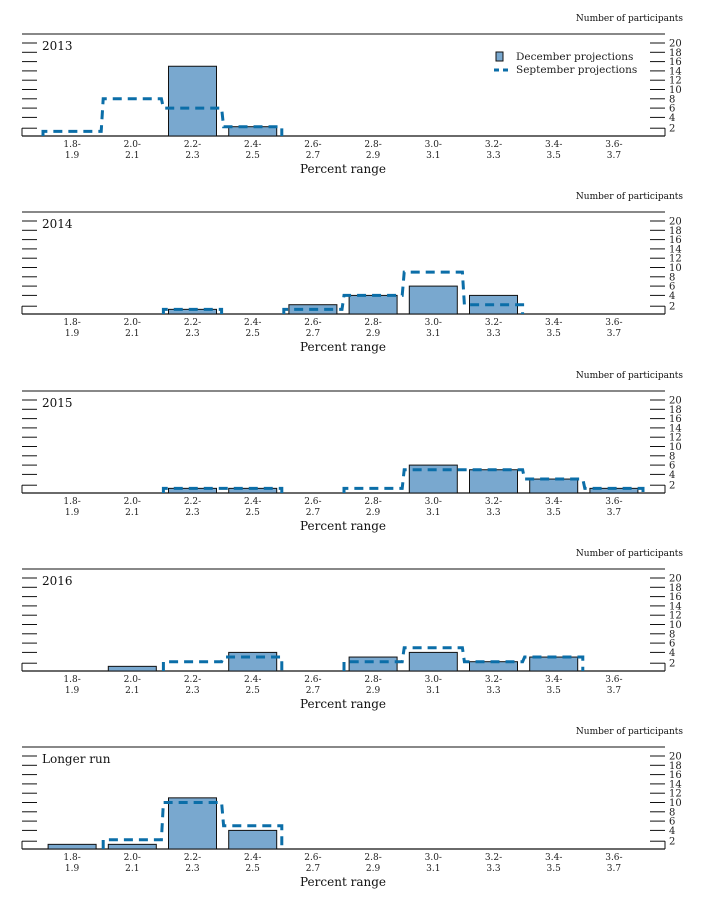 This screenshot has width=726, height=905. What do you see at coordinates (499, 56) in the screenshot?
I see `legend-swatch-december` at bounding box center [499, 56].